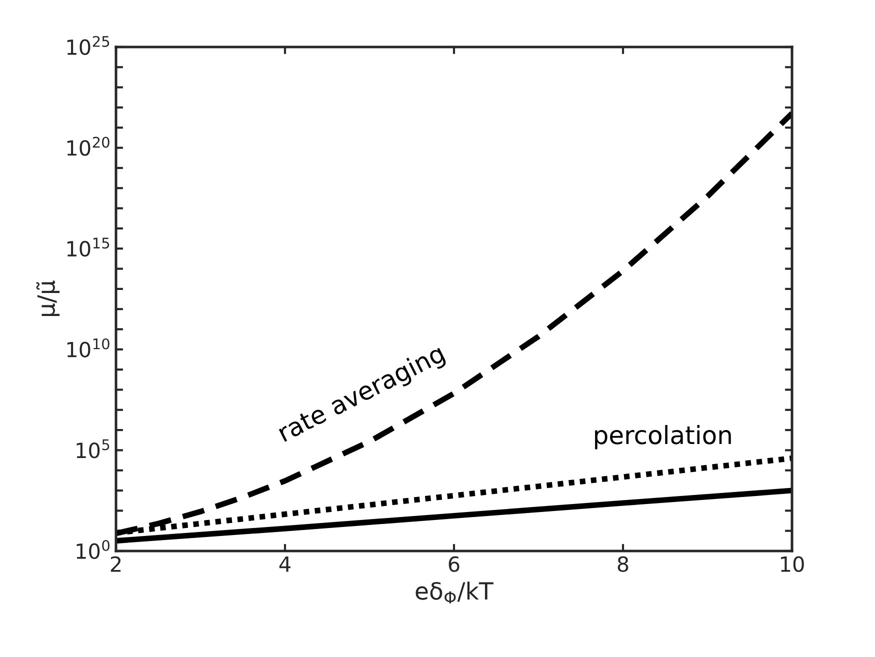 The height and width of the screenshot is (657, 875). Describe the element at coordinates (88, 247) in the screenshot. I see `y-tick-label: 10$^{15}$` at that location.